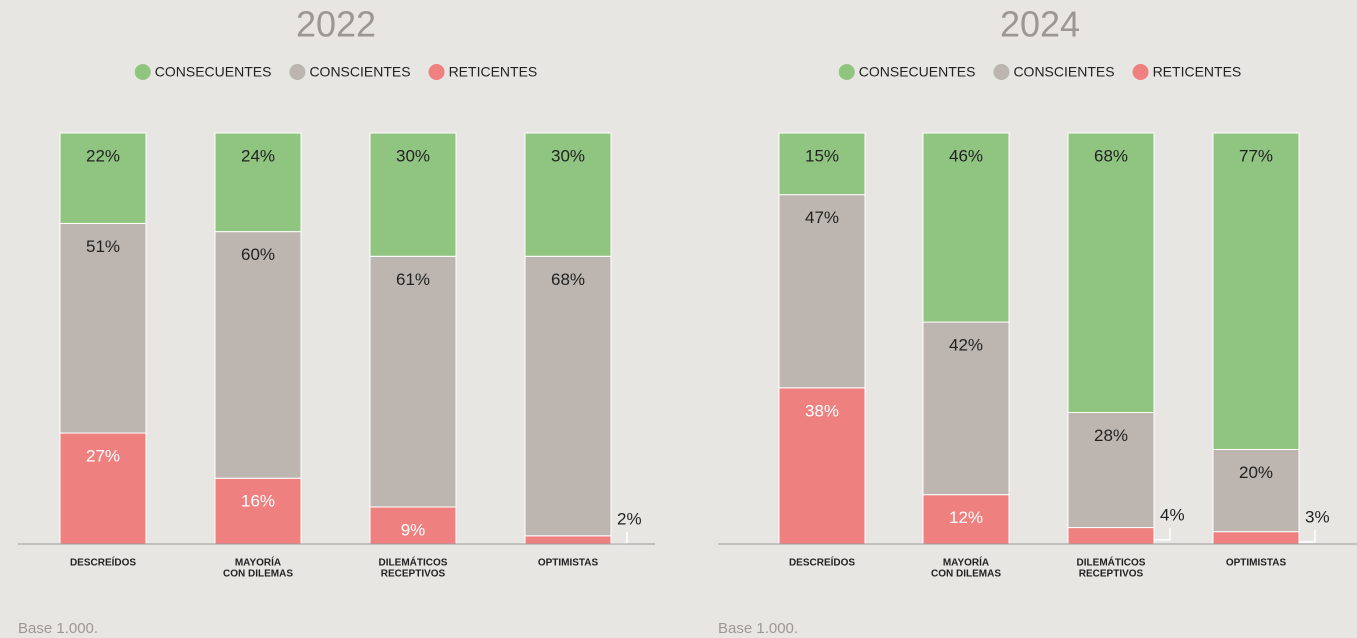  I want to click on data-label: 16%, so click(258, 501).